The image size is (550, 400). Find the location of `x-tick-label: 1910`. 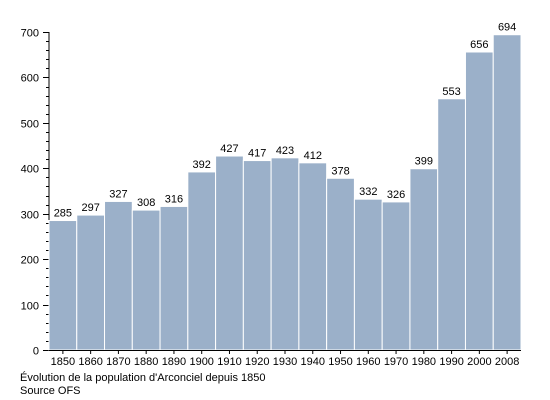

x-tick-label: 1910 is located at coordinates (229, 362).